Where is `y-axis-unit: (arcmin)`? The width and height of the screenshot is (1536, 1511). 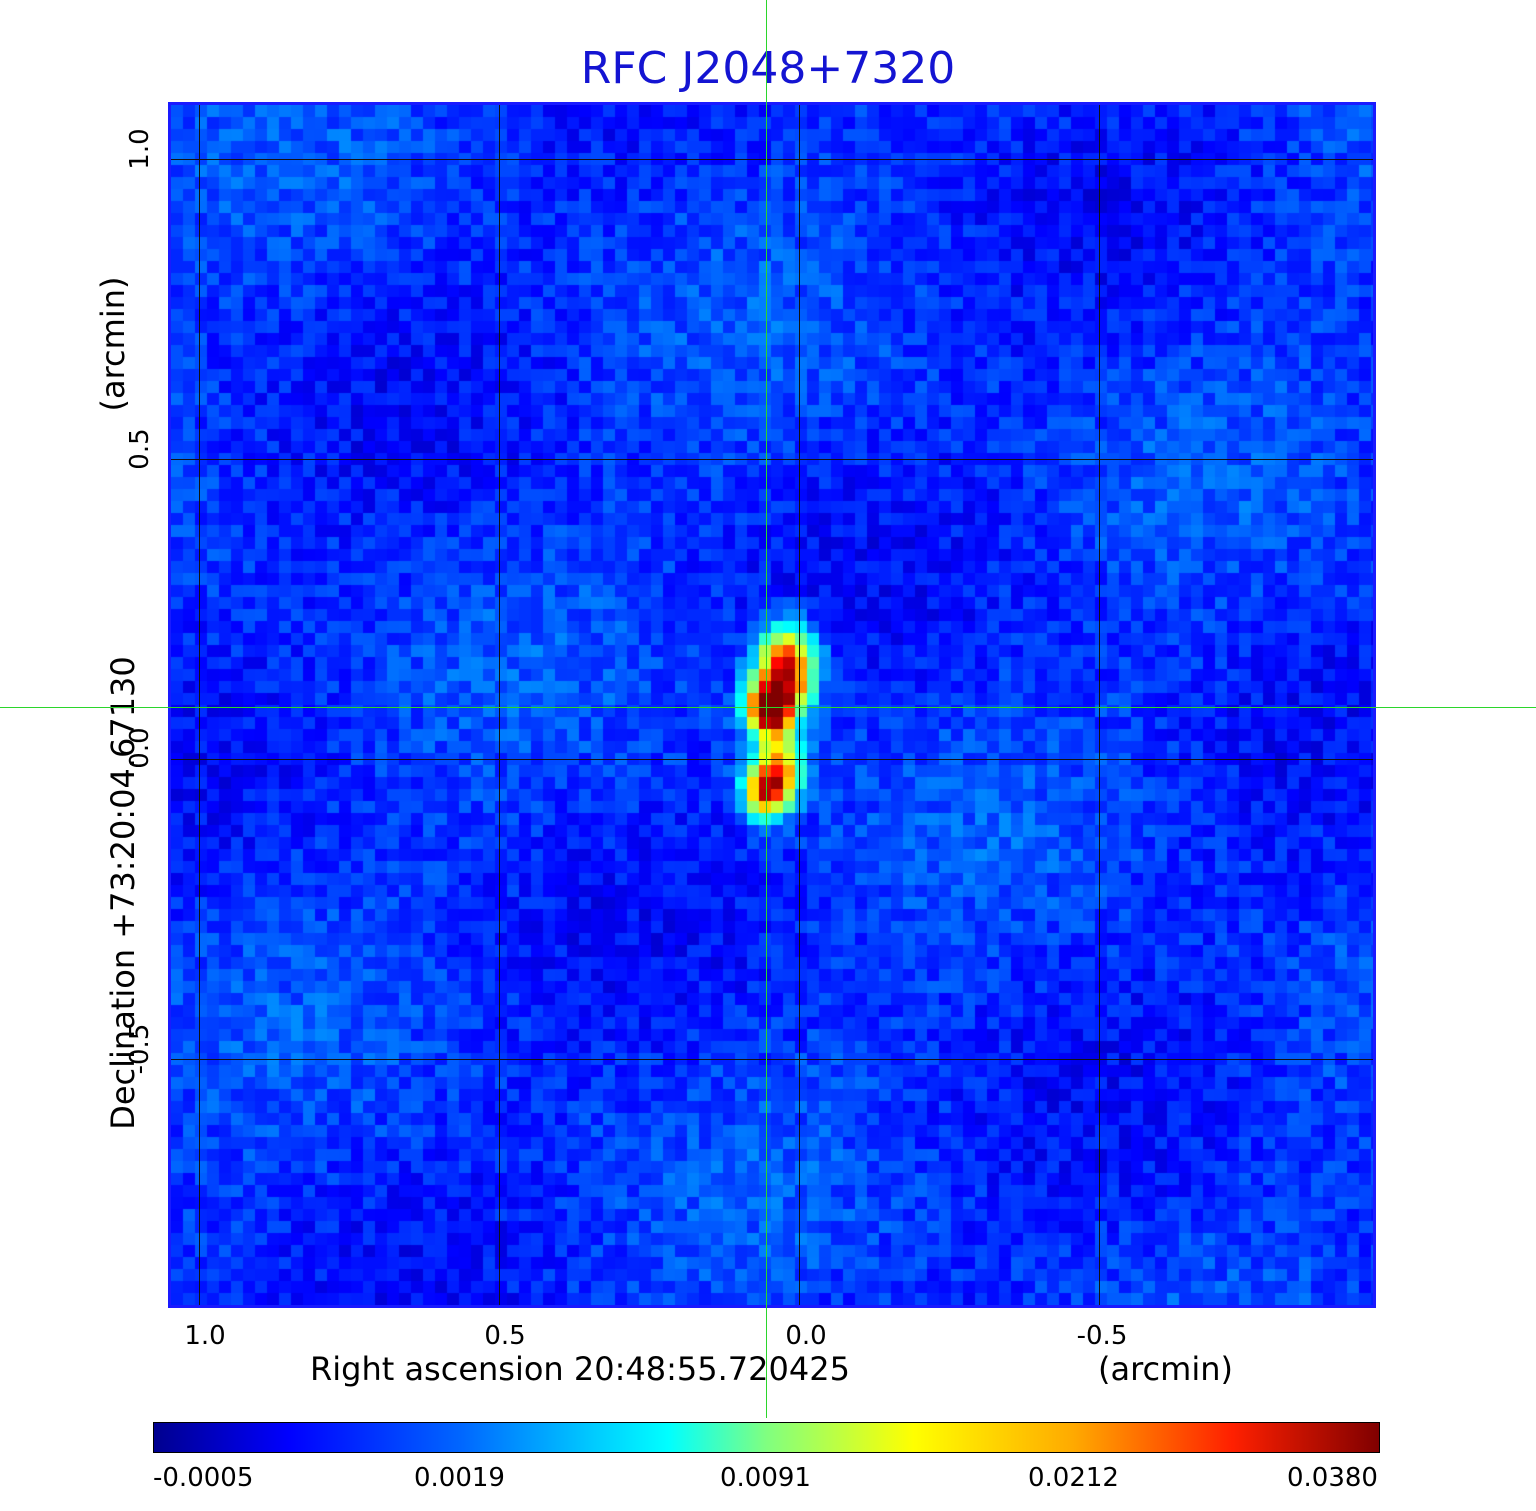 y-axis-unit: (arcmin) is located at coordinates (113, 344).